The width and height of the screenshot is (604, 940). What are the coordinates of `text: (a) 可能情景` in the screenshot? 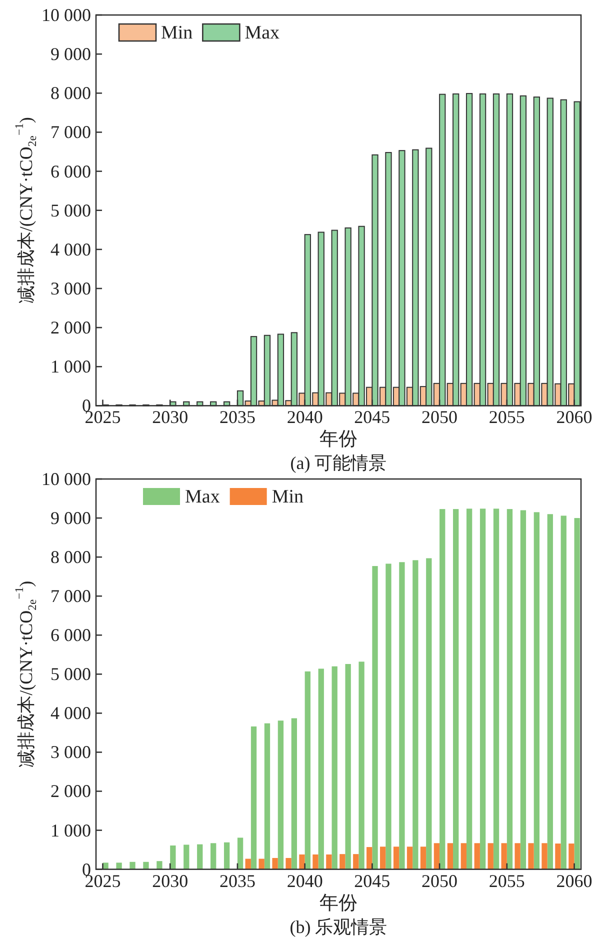 It's located at (338, 463).